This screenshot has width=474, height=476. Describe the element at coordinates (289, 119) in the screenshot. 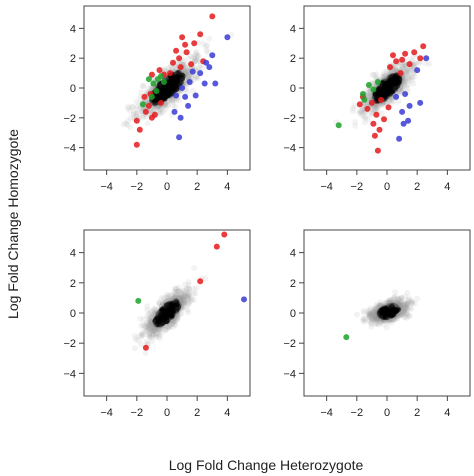

I see `y-tick-label: −2` at that location.